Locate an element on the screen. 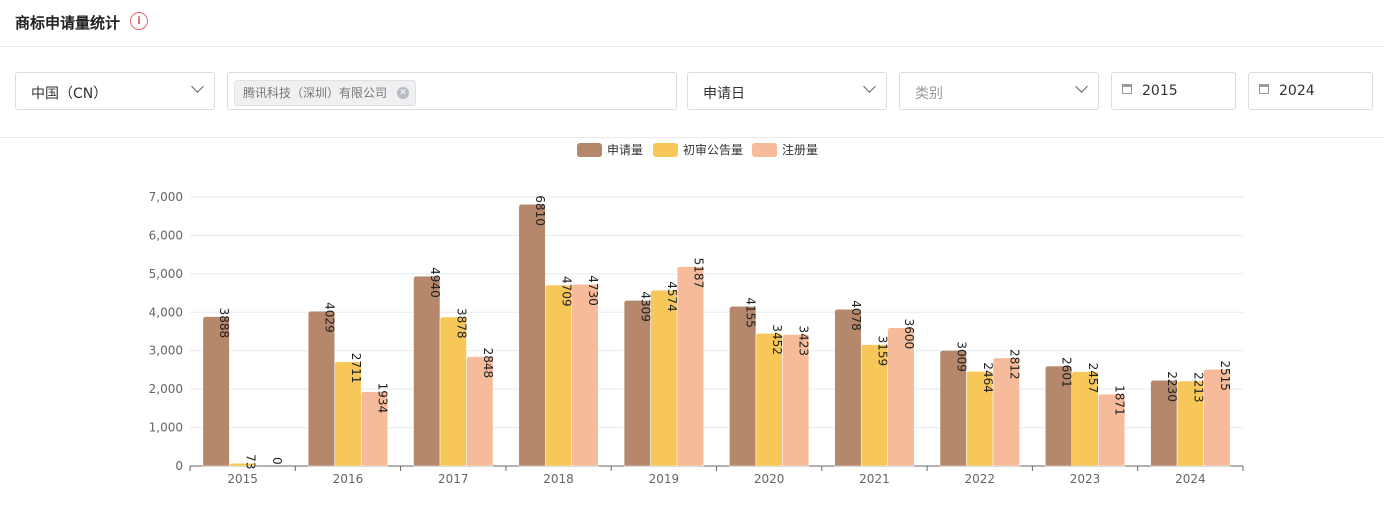  y-tick-label: 4,000 is located at coordinates (166, 312).